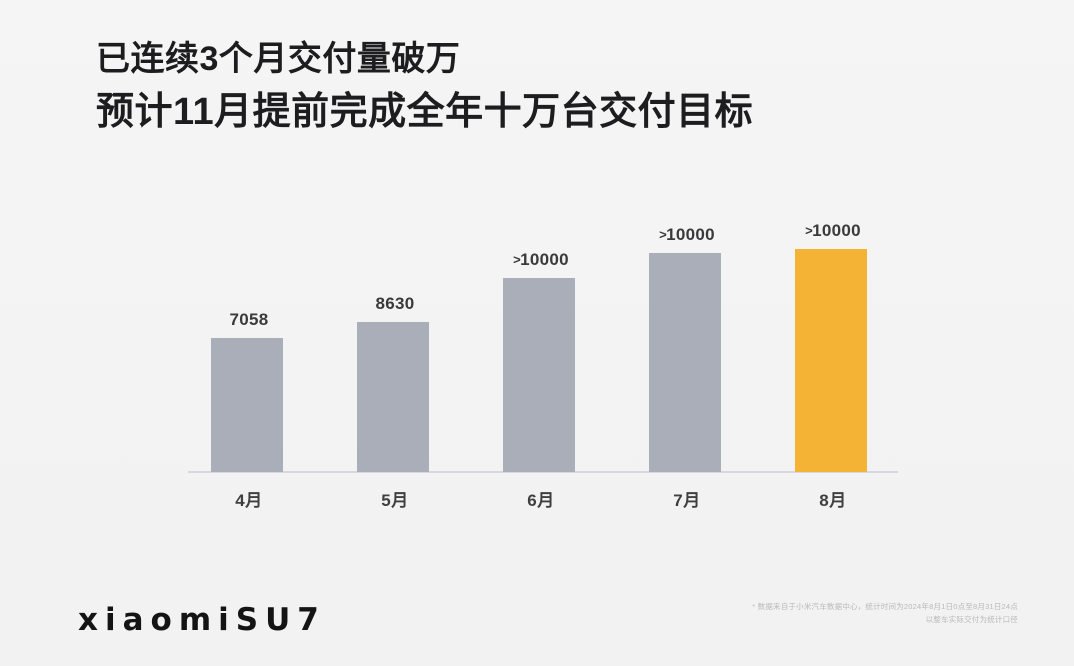 The width and height of the screenshot is (1074, 666). I want to click on x-axis-label: 4月, so click(249, 500).